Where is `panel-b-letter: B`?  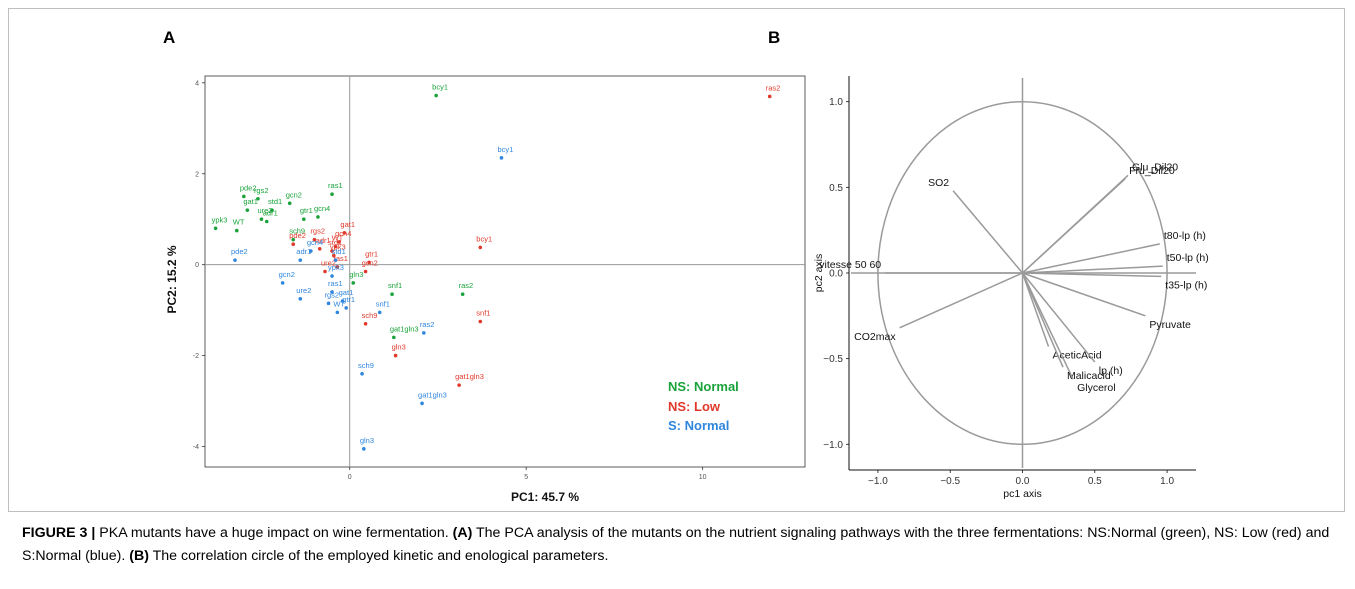
panel-b-letter: B is located at coordinates (774, 37).